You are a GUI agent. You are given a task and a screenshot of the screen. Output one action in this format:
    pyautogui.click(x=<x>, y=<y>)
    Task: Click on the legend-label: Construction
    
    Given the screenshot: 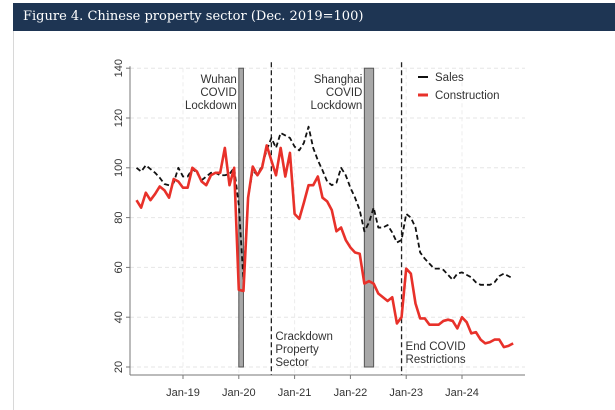 What is the action you would take?
    pyautogui.click(x=467, y=96)
    